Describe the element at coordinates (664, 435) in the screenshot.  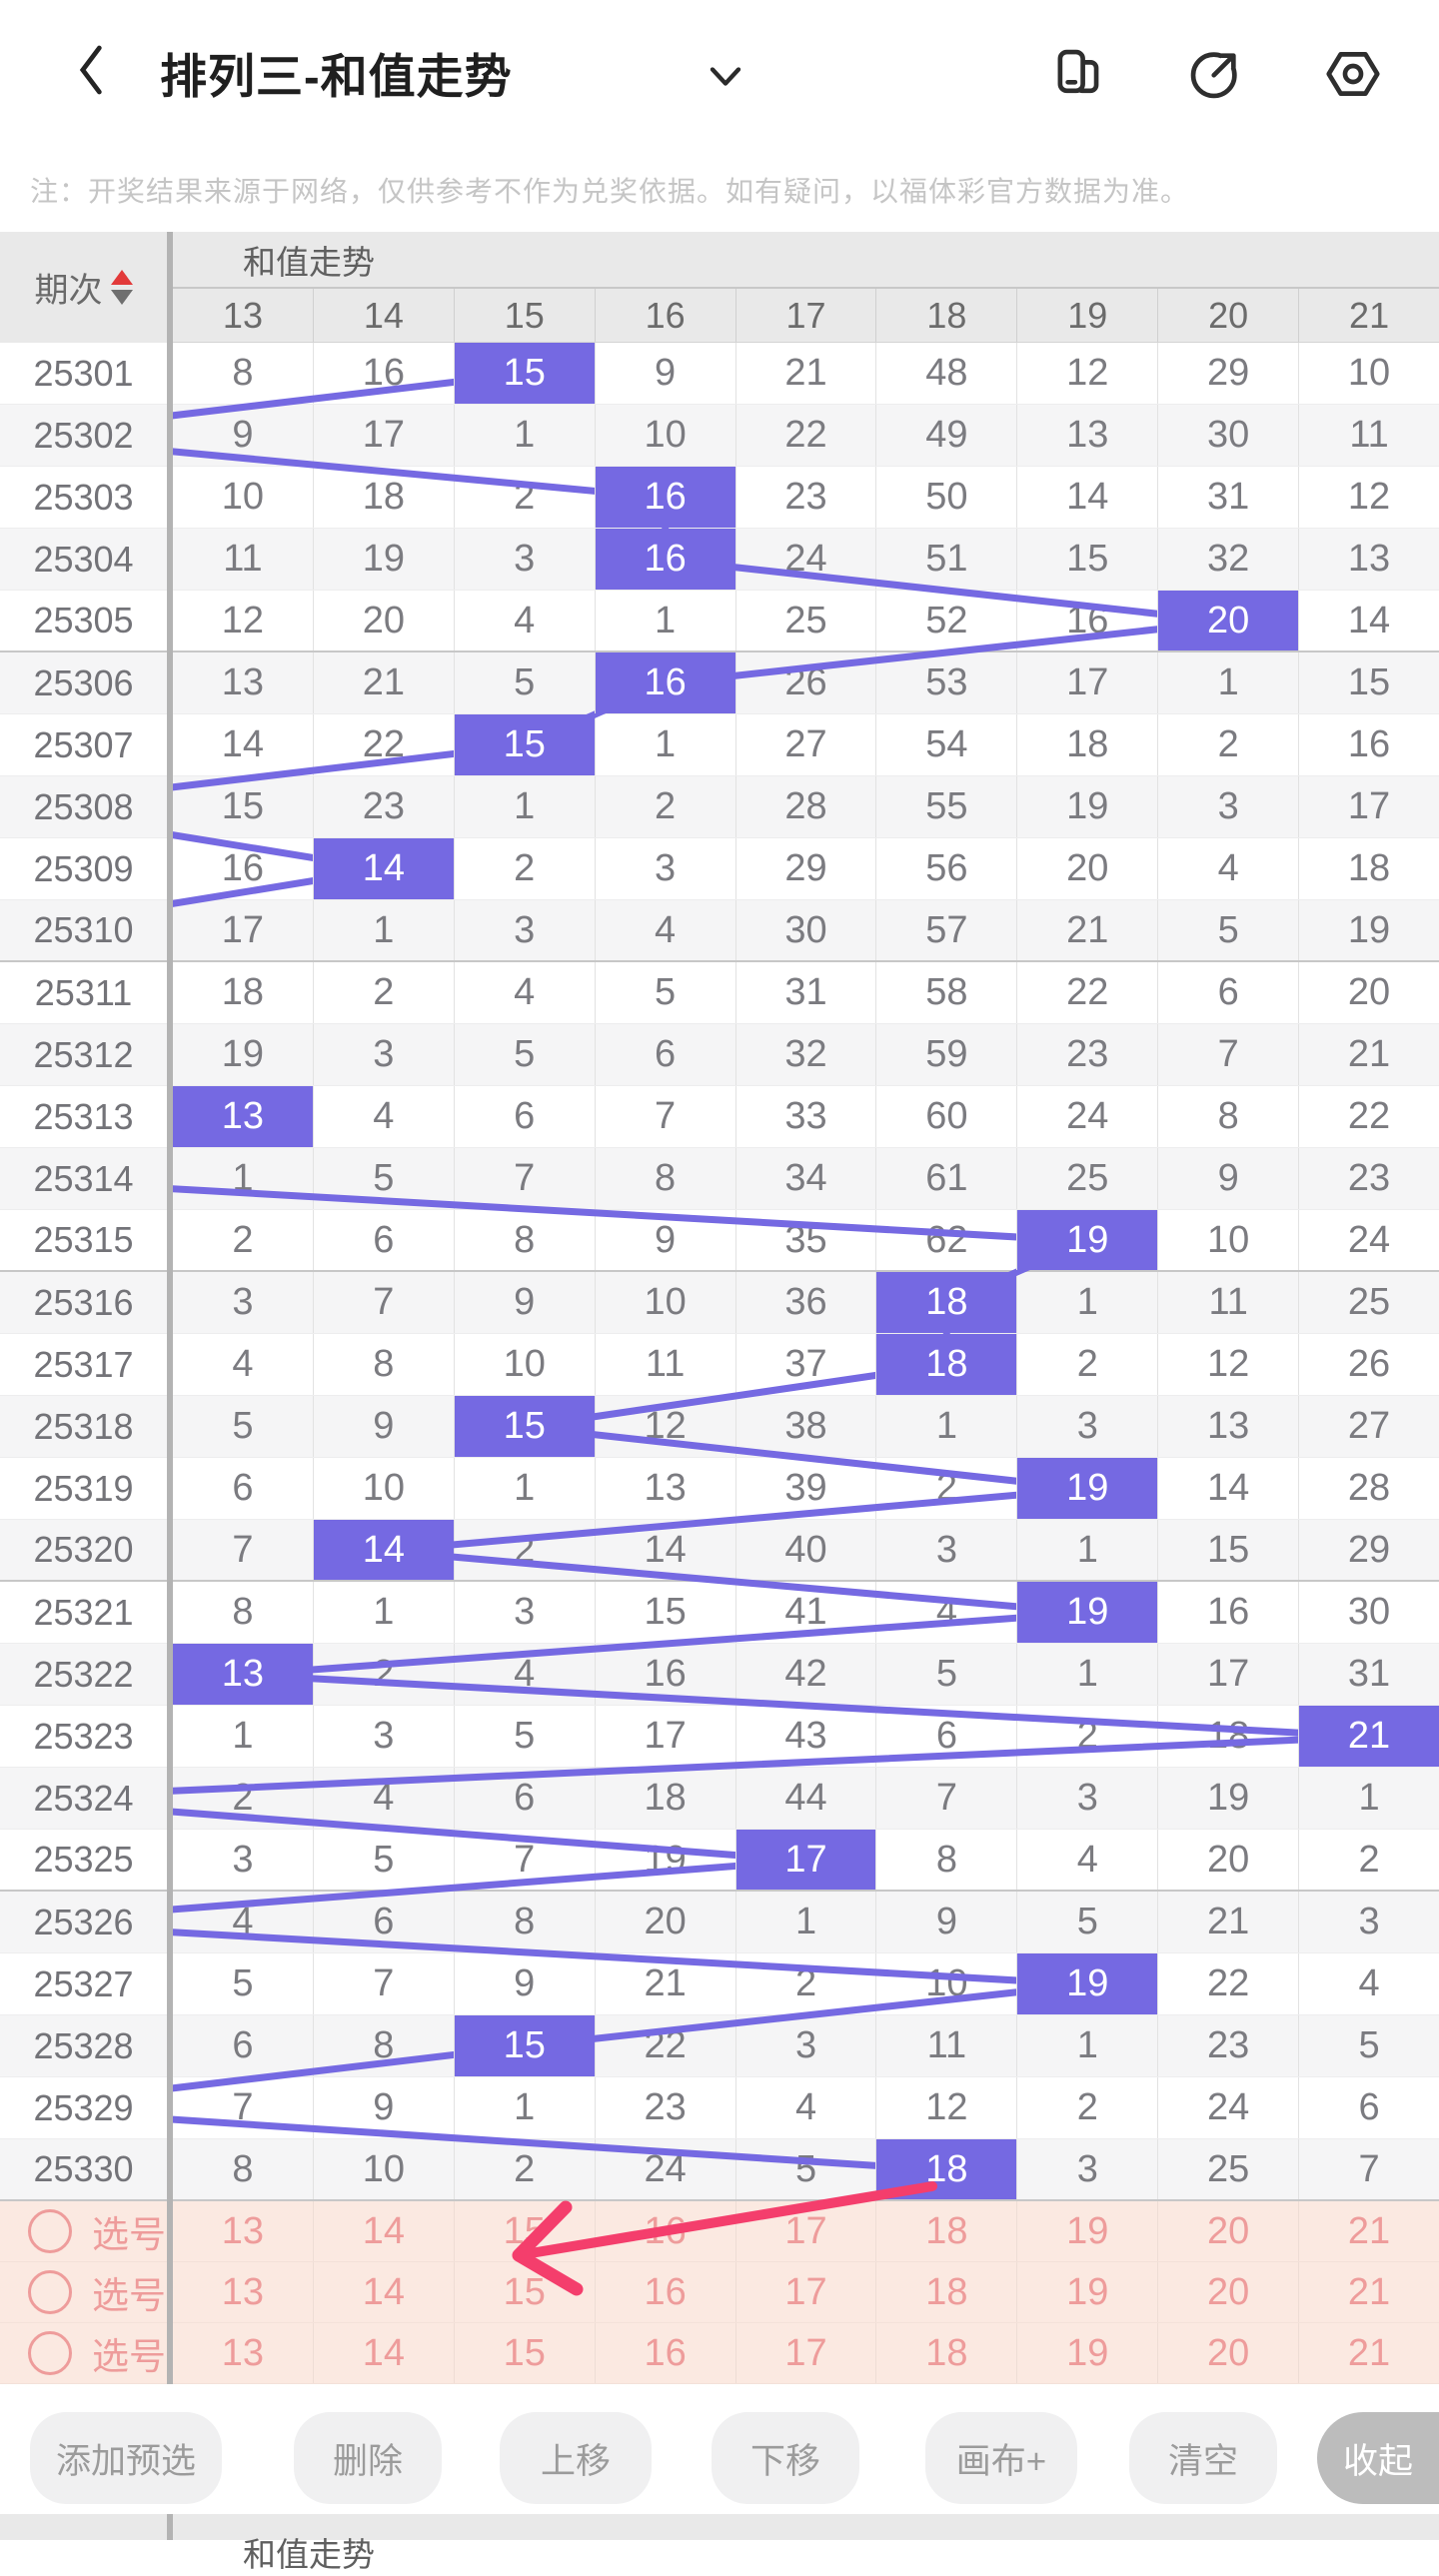
I see `trend-cell: 10` at that location.